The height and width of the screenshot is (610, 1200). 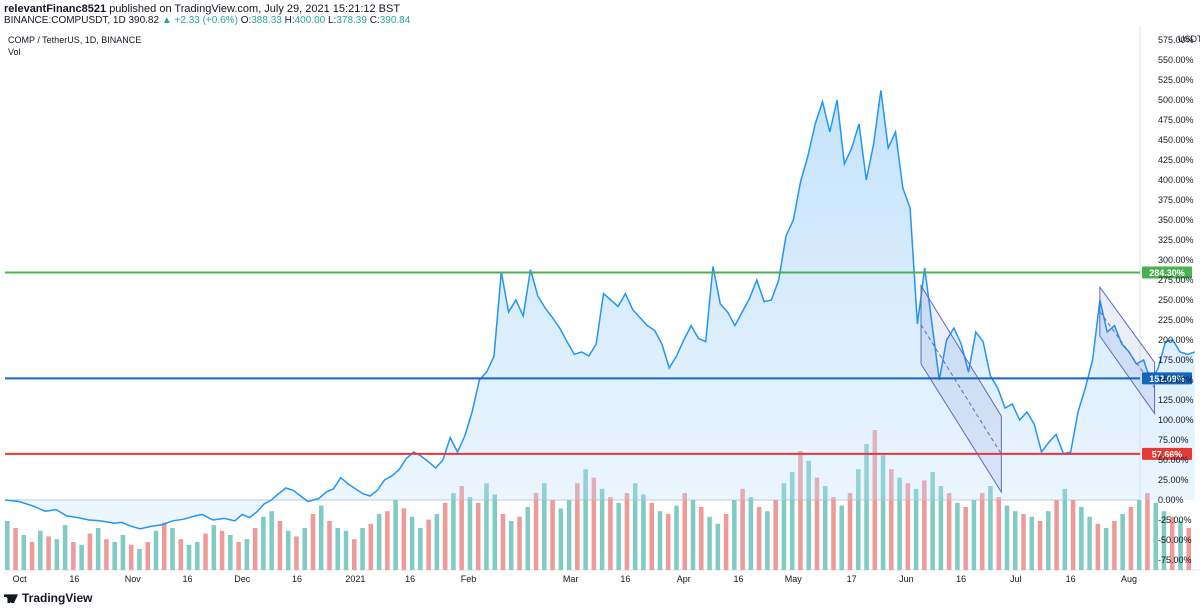 I want to click on x-tick-label: Dec, so click(x=242, y=579).